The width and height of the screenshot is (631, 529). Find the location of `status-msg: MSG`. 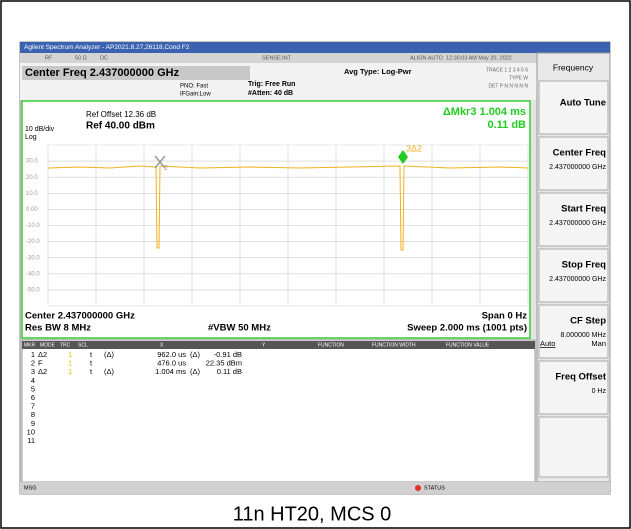

status-msg: MSG is located at coordinates (30, 488).